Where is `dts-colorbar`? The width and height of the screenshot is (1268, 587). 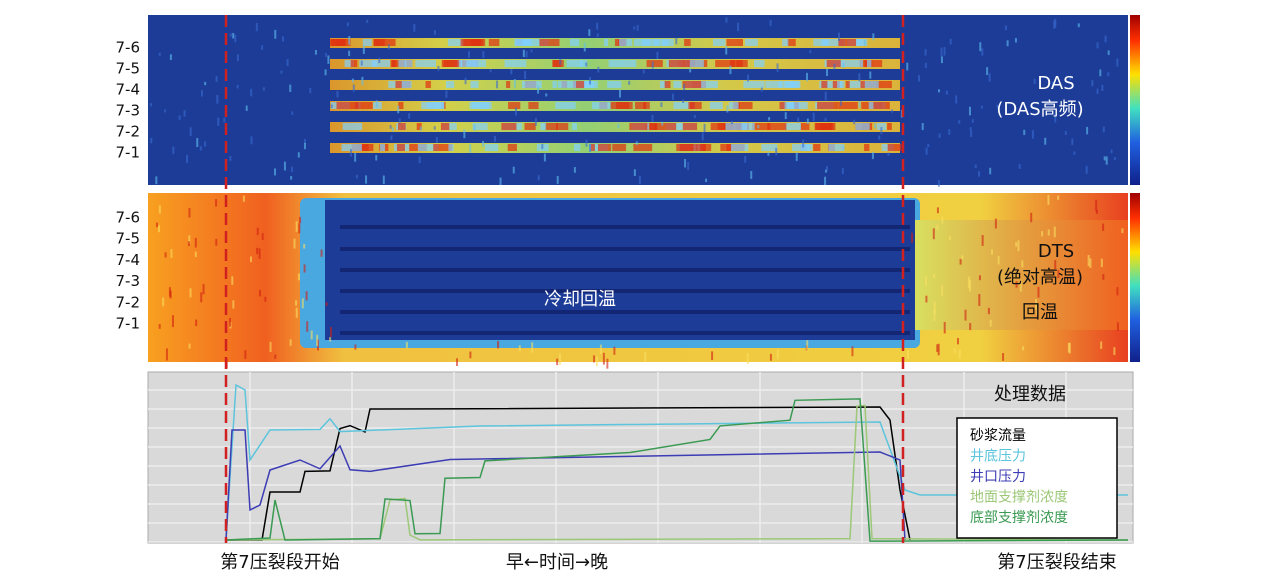 dts-colorbar is located at coordinates (1135, 277).